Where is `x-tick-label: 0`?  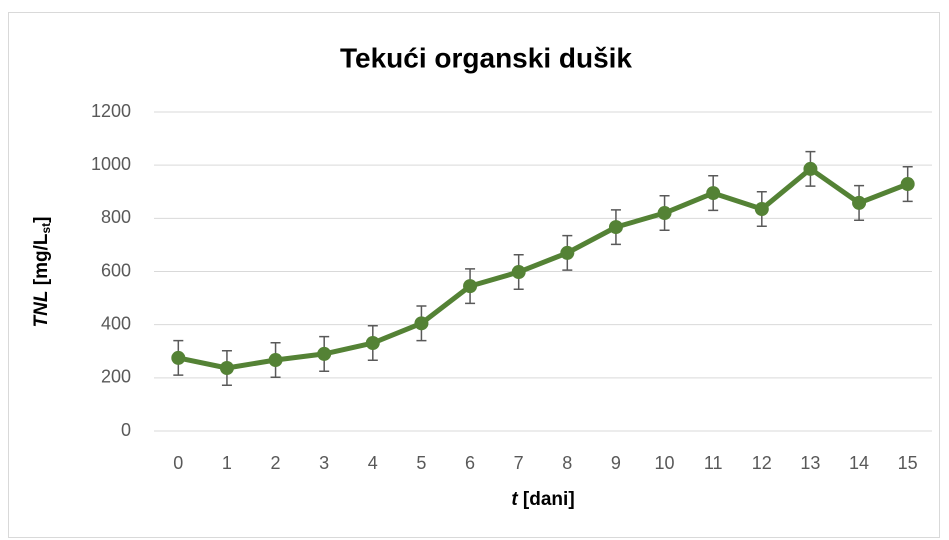
x-tick-label: 0 is located at coordinates (178, 463).